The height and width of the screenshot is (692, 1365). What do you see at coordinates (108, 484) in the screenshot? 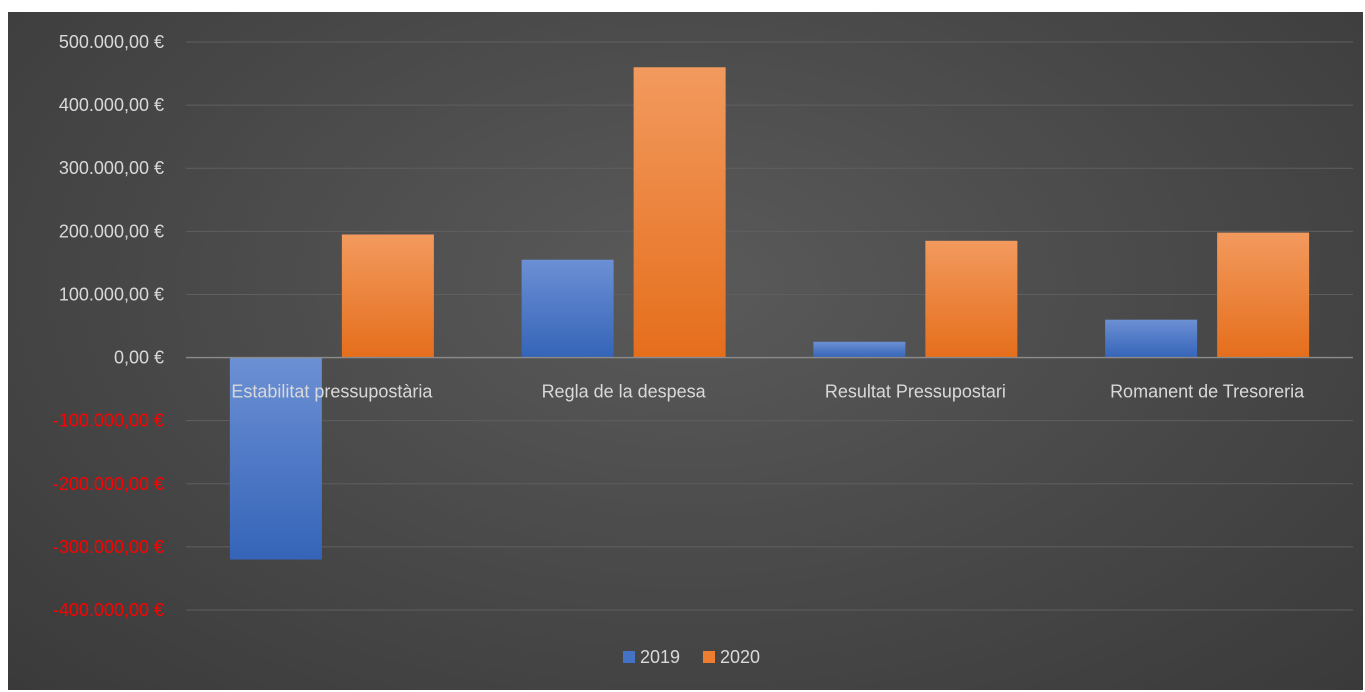
I see `y-tick-label: -200.000,00 €` at bounding box center [108, 484].